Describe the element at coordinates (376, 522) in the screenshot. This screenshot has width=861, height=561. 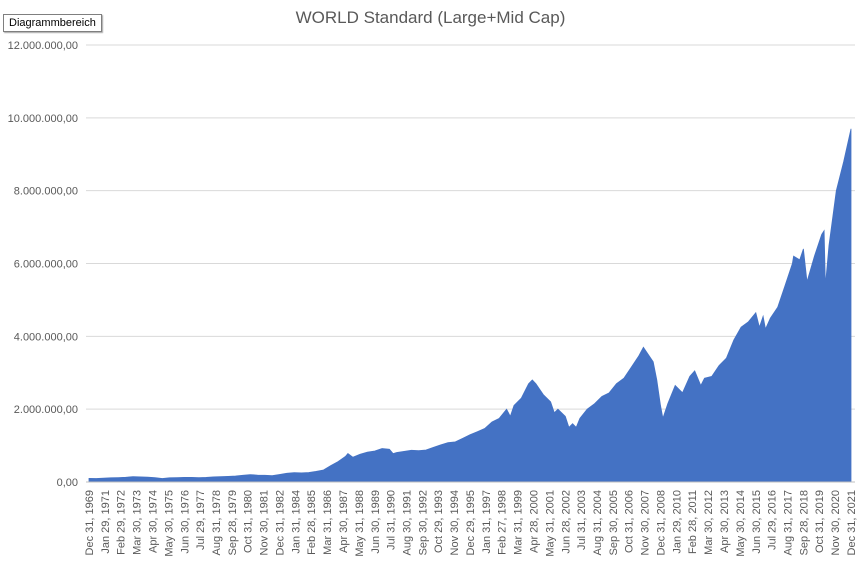
I see `x-tick-label: Jun 30, 1989` at that location.